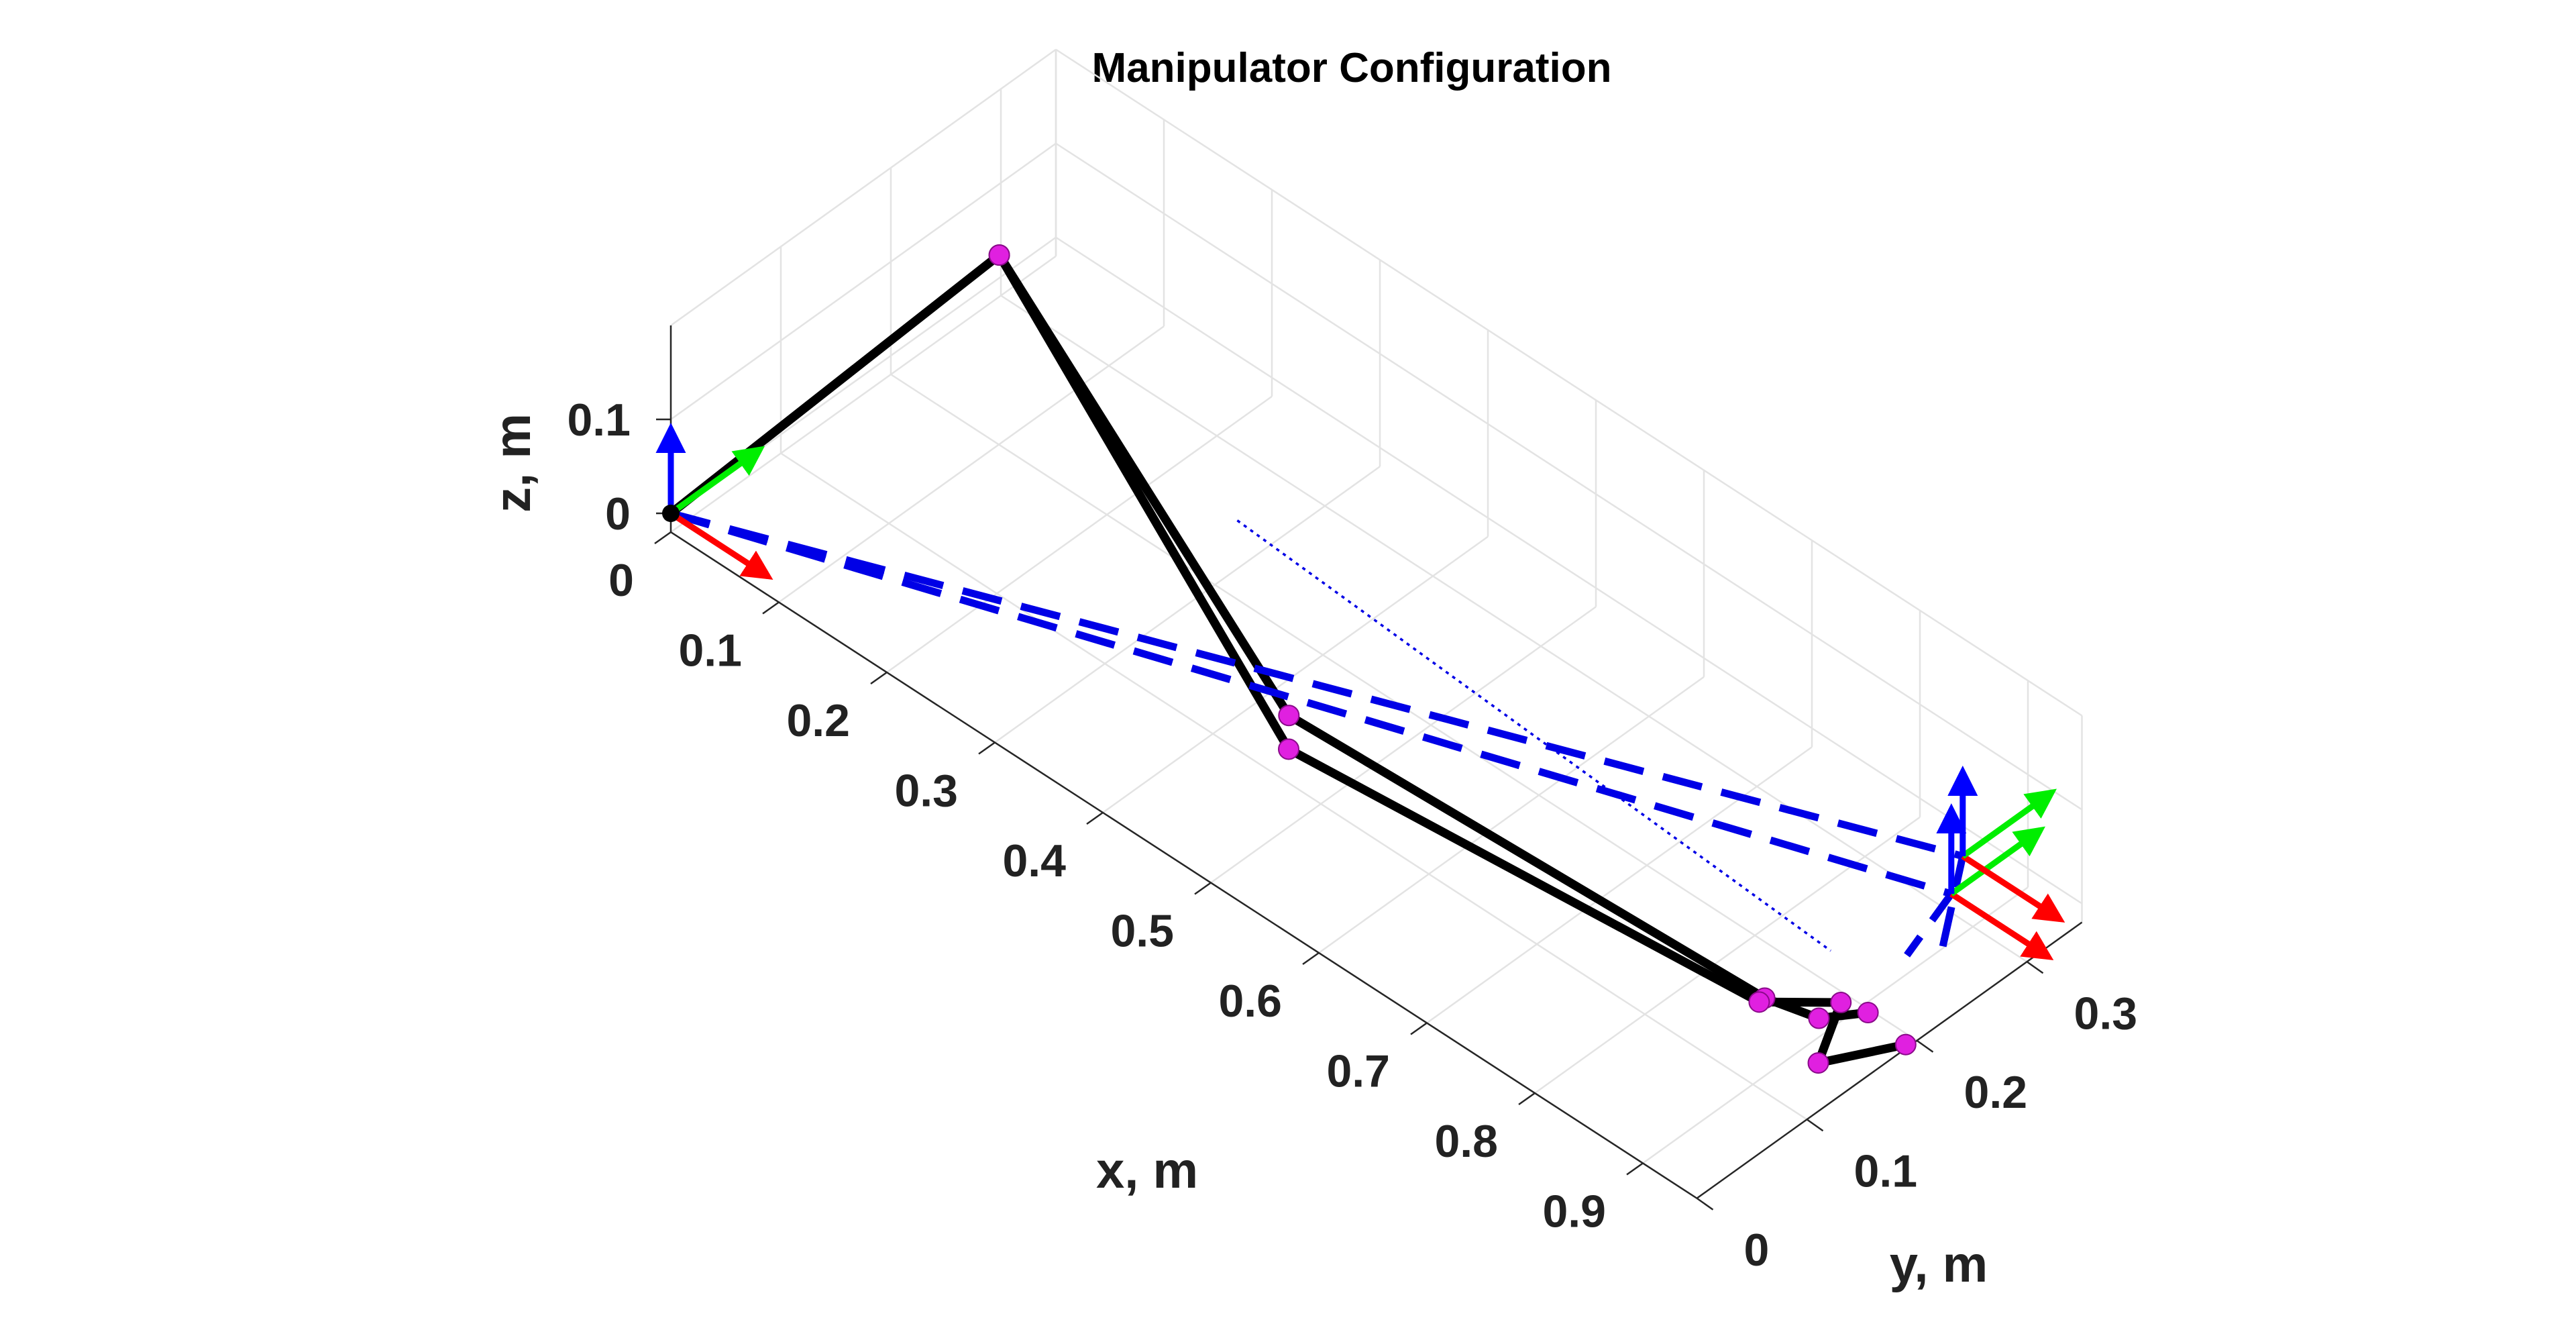 The width and height of the screenshot is (2576, 1336). What do you see at coordinates (599, 421) in the screenshot?
I see `z-tick-label: 0.1` at bounding box center [599, 421].